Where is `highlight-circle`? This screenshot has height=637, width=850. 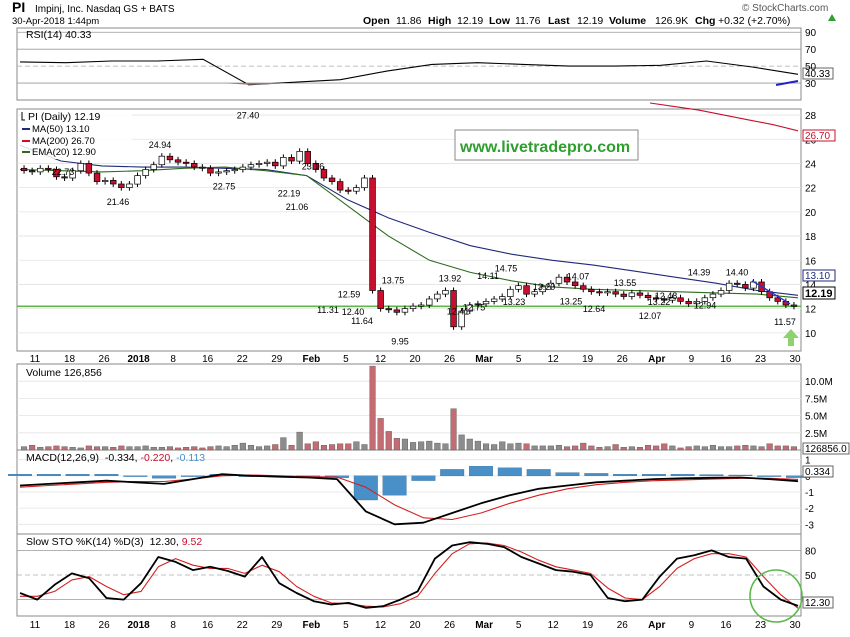 highlight-circle is located at coordinates (776, 596).